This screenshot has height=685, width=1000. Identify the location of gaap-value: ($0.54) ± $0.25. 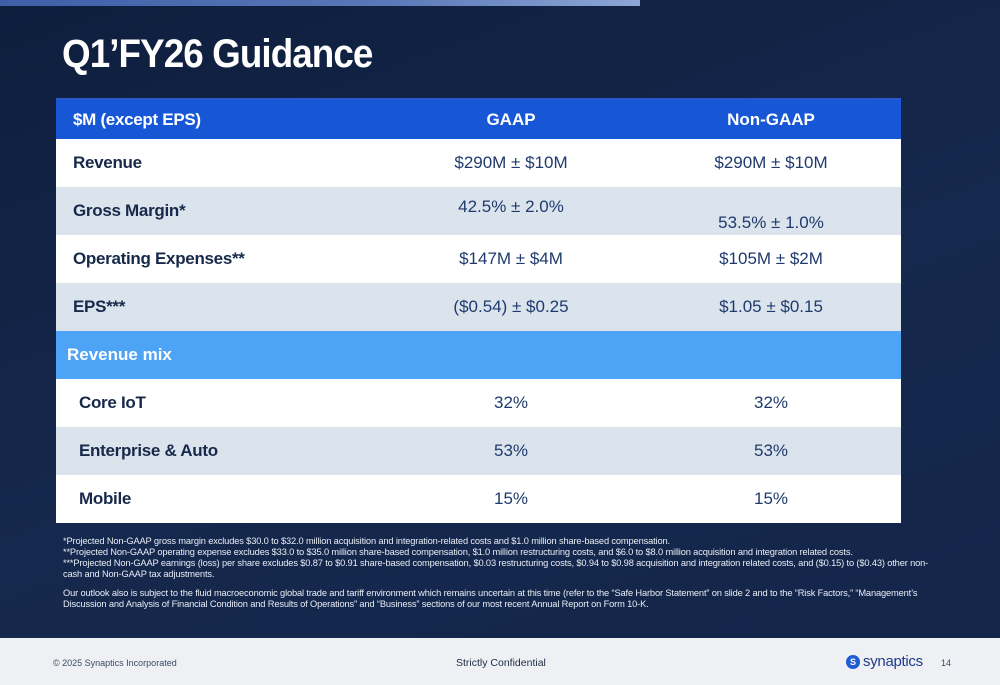
(511, 306).